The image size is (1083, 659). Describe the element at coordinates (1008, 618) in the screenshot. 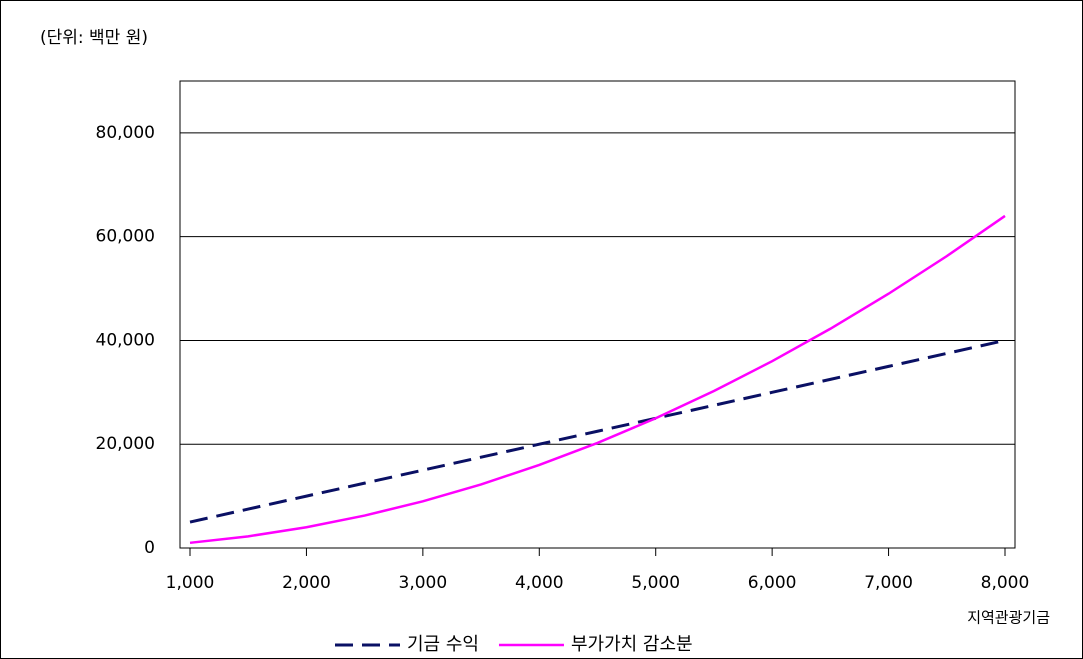

I see `x-axis-label: 지역관광기금` at that location.